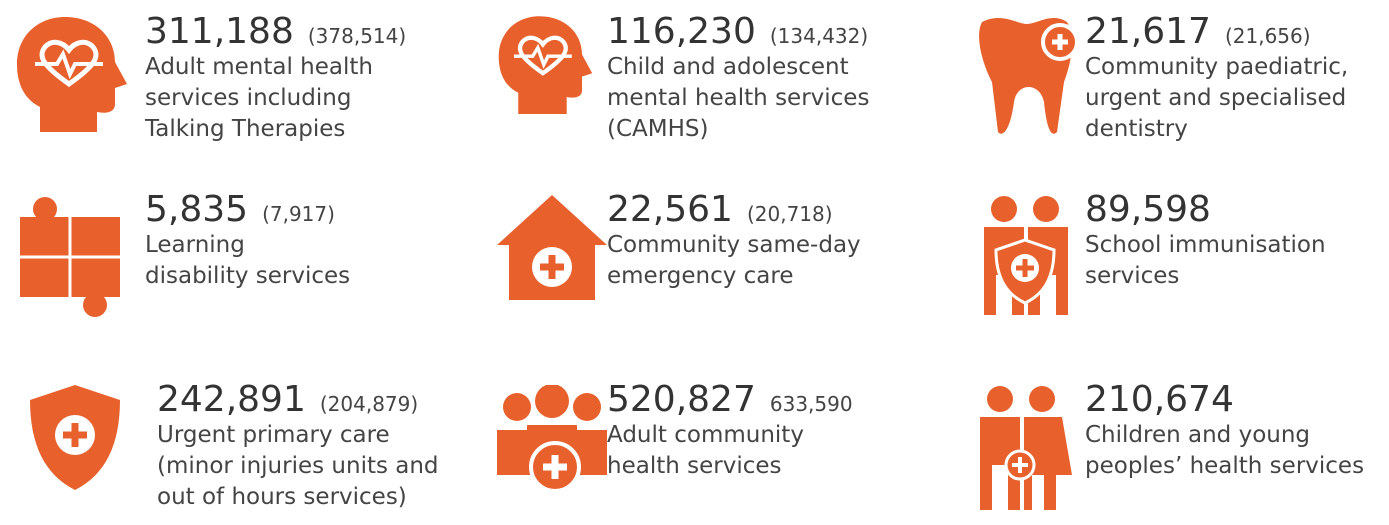 The width and height of the screenshot is (1389, 525). I want to click on previous-number: (7,917), so click(298, 214).